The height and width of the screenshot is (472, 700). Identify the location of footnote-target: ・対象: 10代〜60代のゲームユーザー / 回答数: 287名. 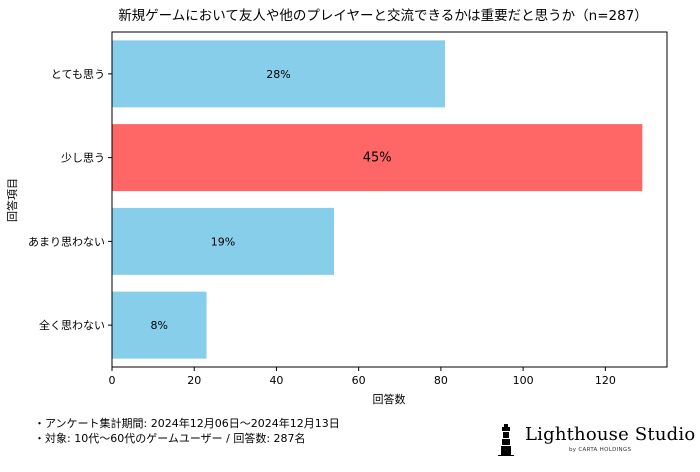
(170, 438).